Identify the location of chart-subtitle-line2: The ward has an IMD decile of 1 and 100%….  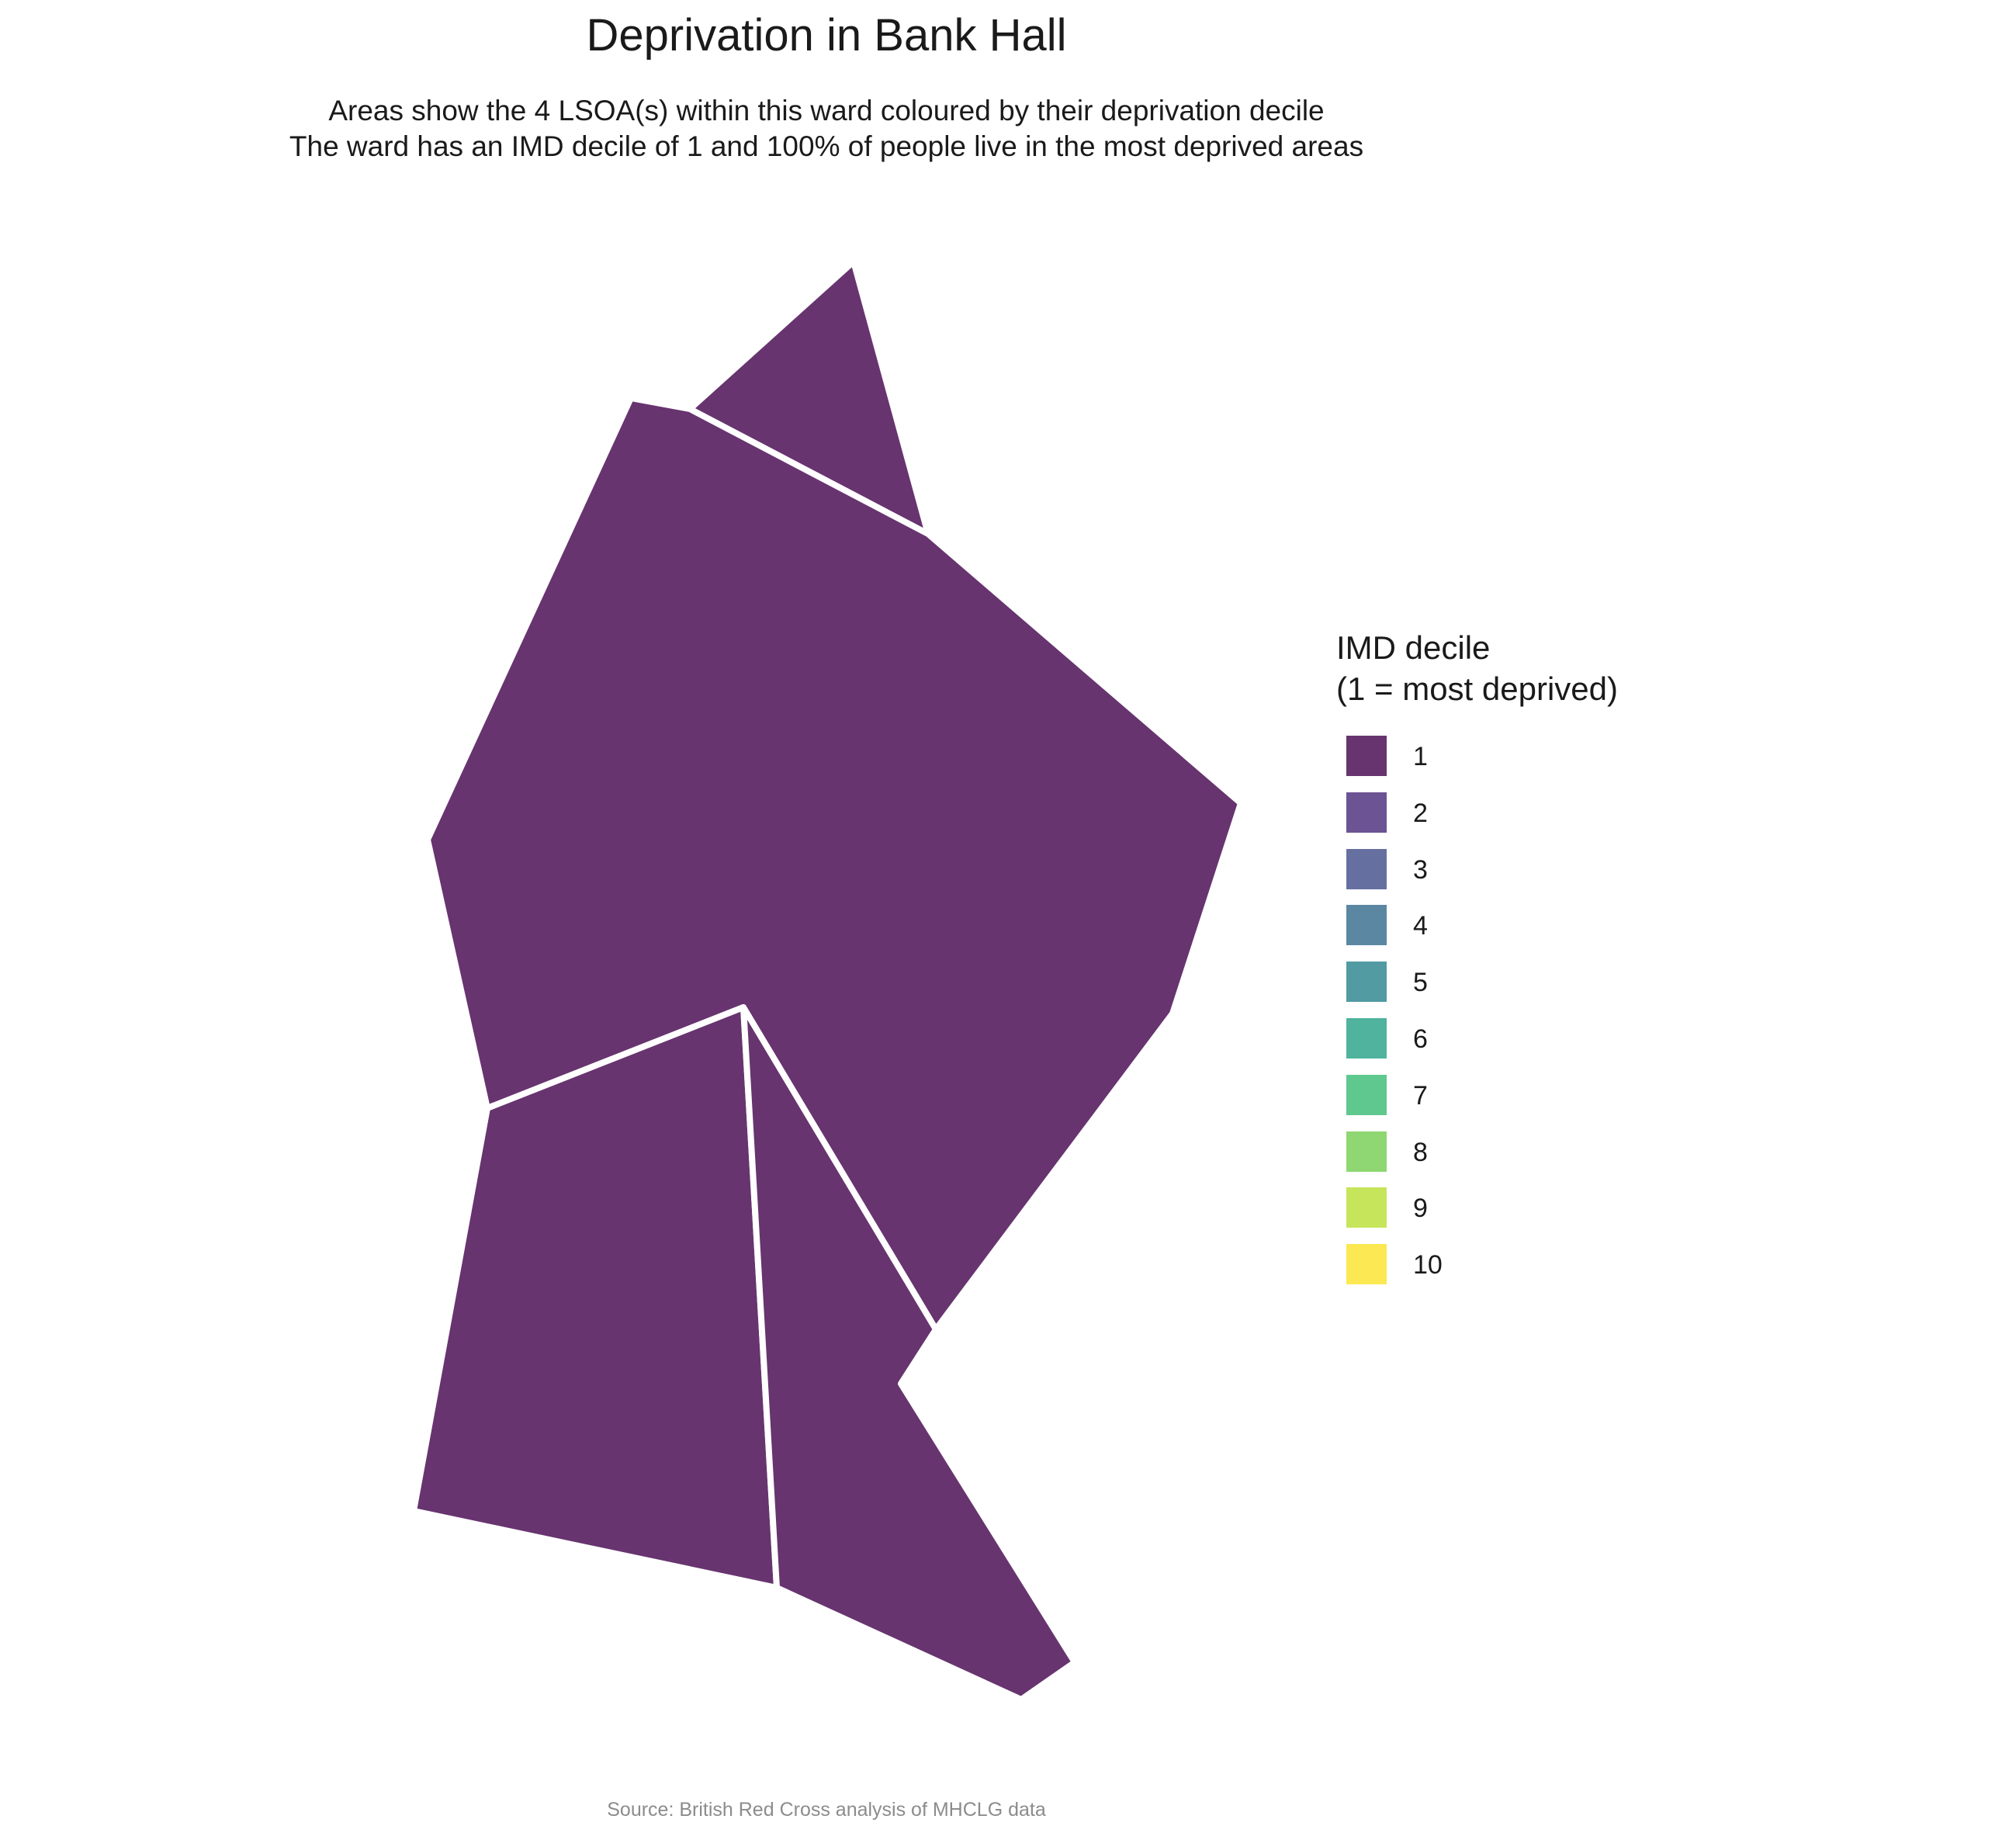
(827, 146).